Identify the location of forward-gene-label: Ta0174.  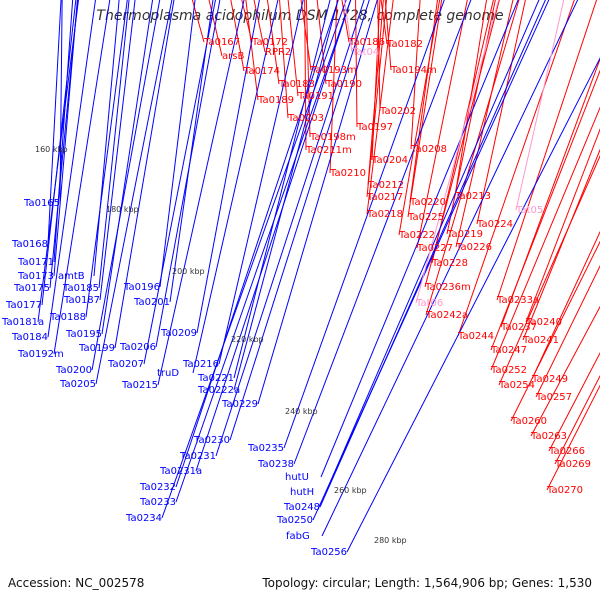
(261, 71).